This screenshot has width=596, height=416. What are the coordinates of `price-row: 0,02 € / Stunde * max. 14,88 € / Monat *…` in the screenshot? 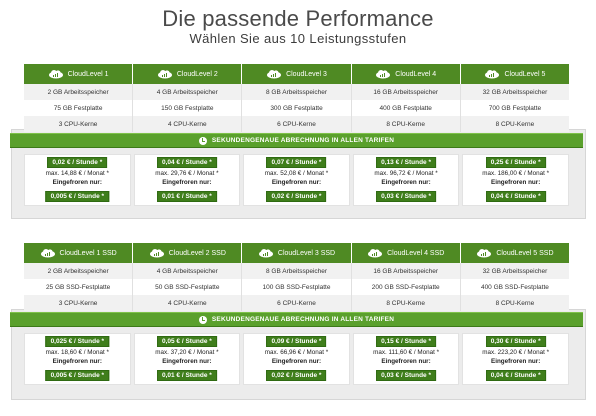 It's located at (296, 180).